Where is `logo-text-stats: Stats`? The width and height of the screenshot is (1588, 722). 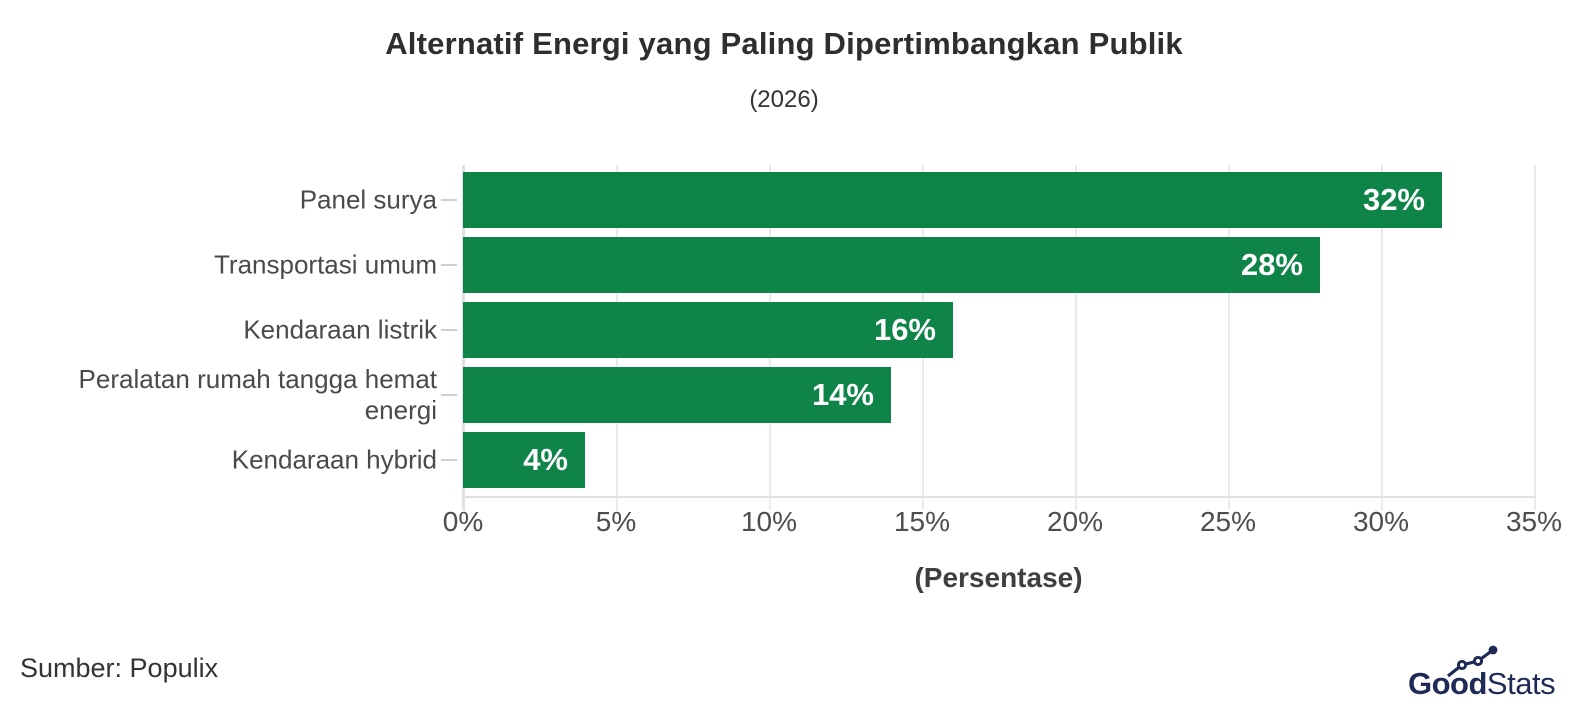 logo-text-stats: Stats is located at coordinates (1521, 683).